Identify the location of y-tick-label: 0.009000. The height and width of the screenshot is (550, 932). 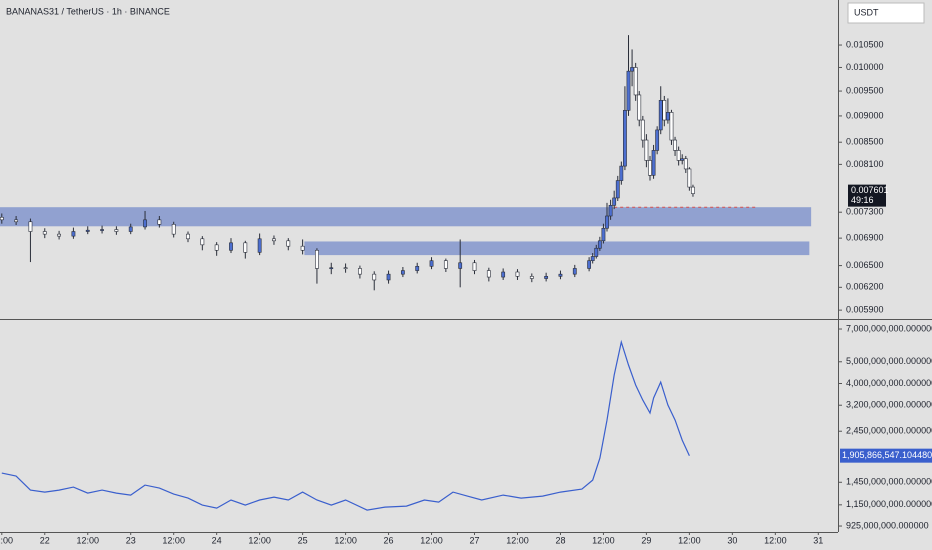
(865, 115).